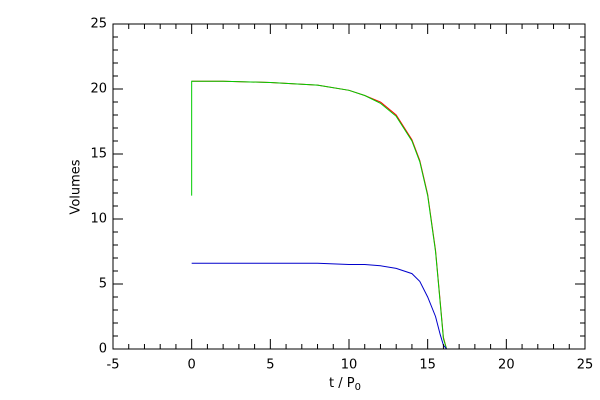 This screenshot has height=400, width=600. What do you see at coordinates (342, 383) in the screenshot?
I see `x-axis-label-main: t / P` at bounding box center [342, 383].